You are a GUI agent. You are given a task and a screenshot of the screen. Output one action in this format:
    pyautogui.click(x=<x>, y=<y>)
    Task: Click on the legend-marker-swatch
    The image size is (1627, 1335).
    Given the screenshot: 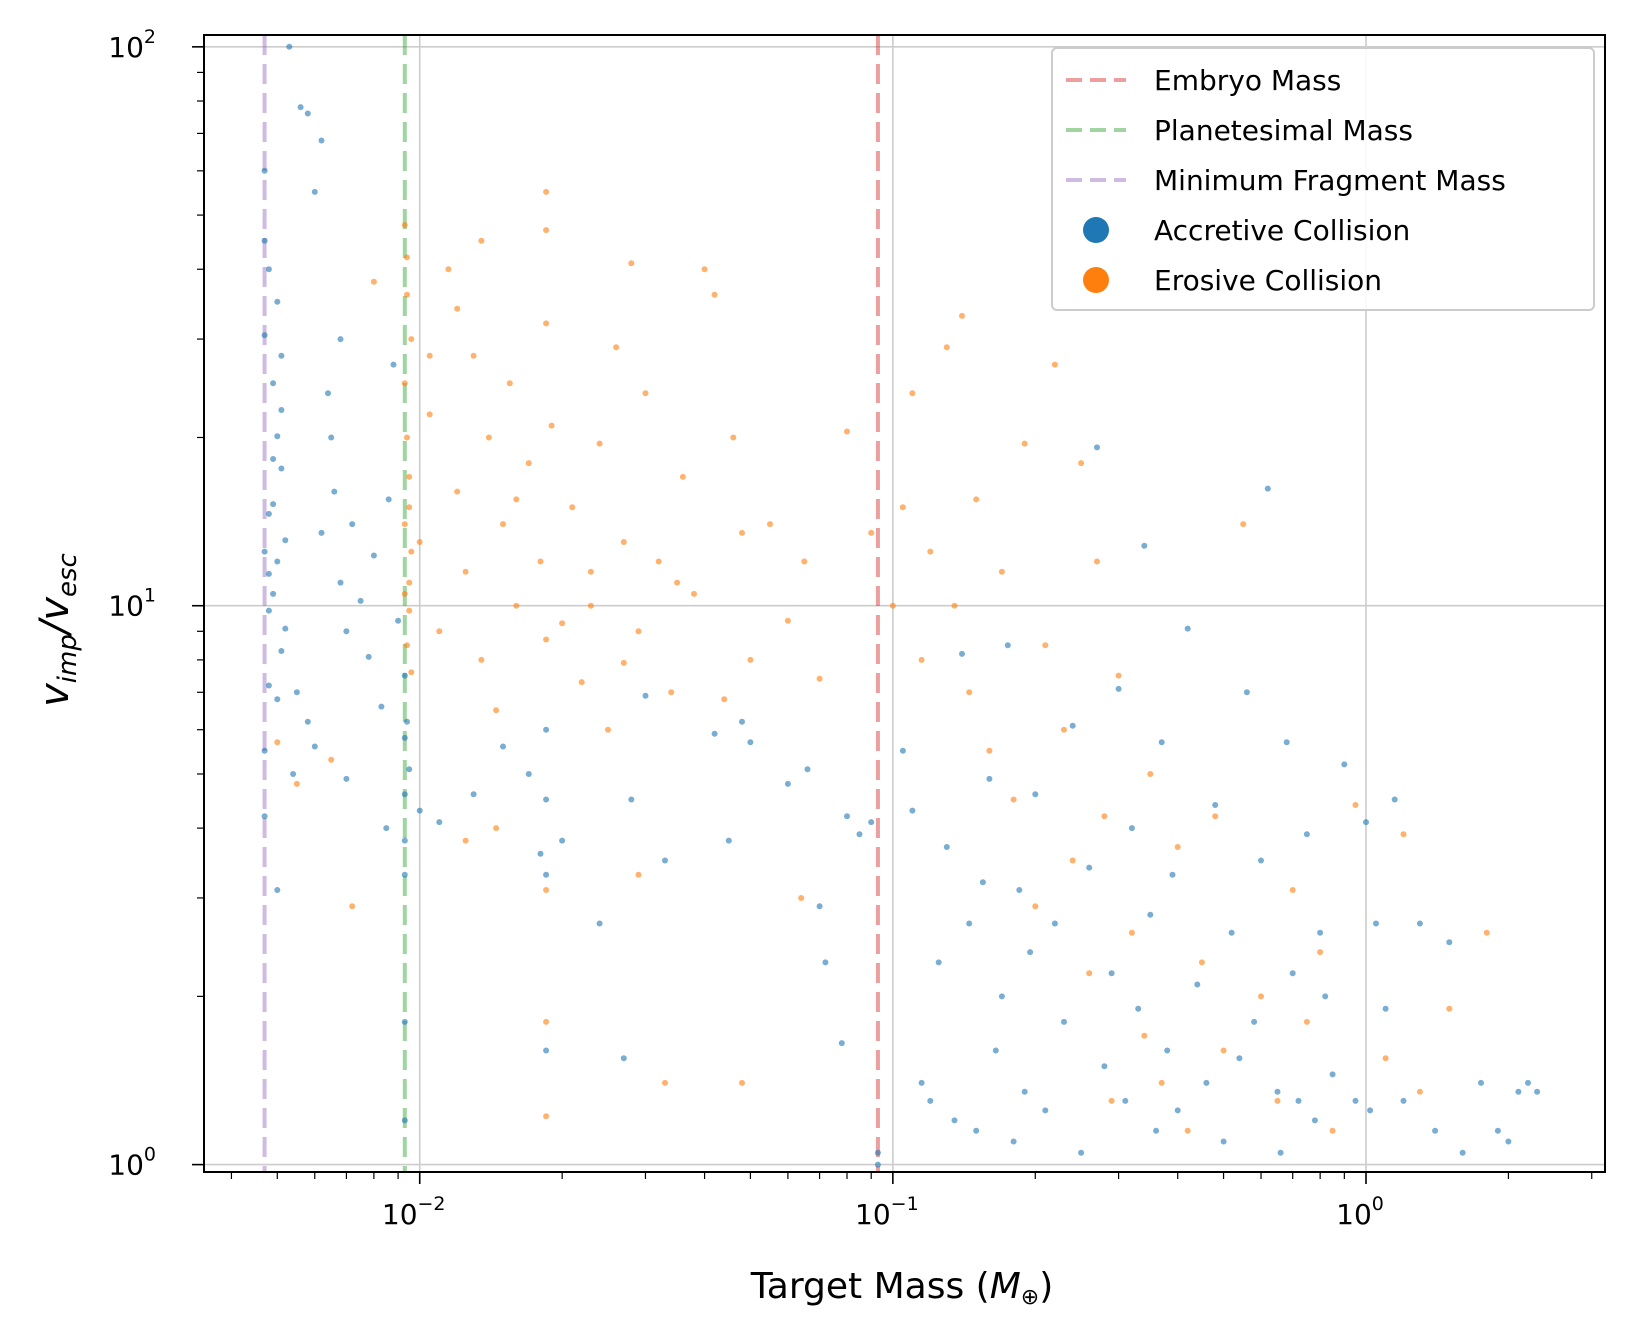 What is the action you would take?
    pyautogui.click(x=1096, y=280)
    